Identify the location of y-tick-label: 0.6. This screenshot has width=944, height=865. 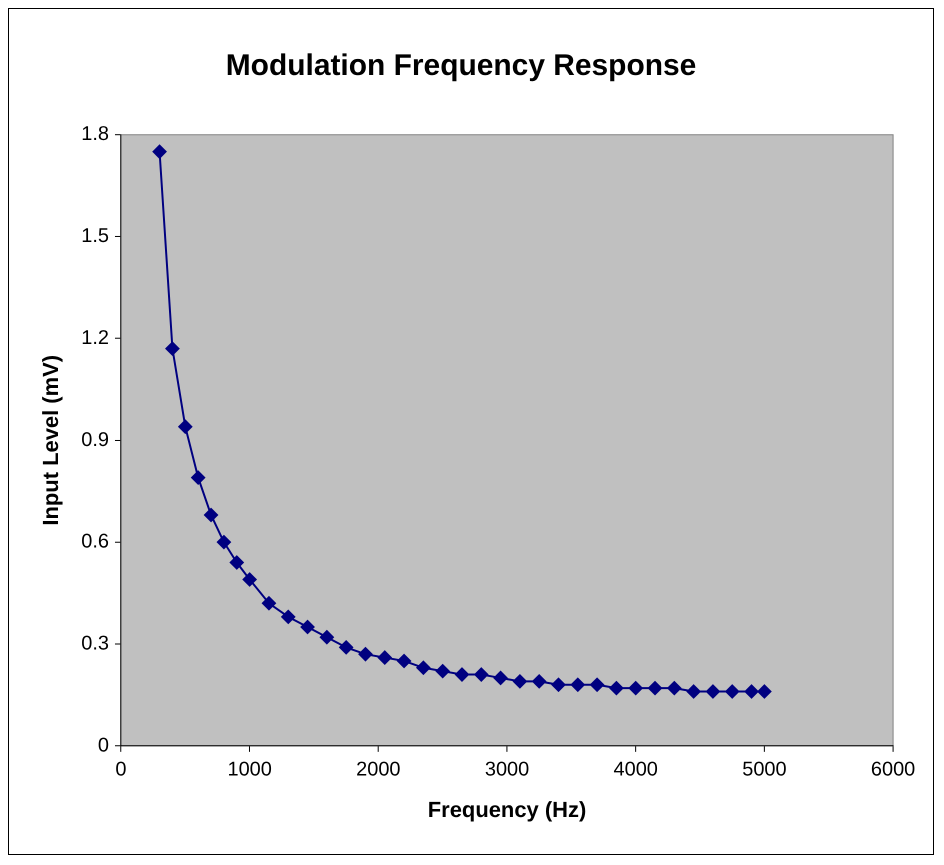
(95, 541).